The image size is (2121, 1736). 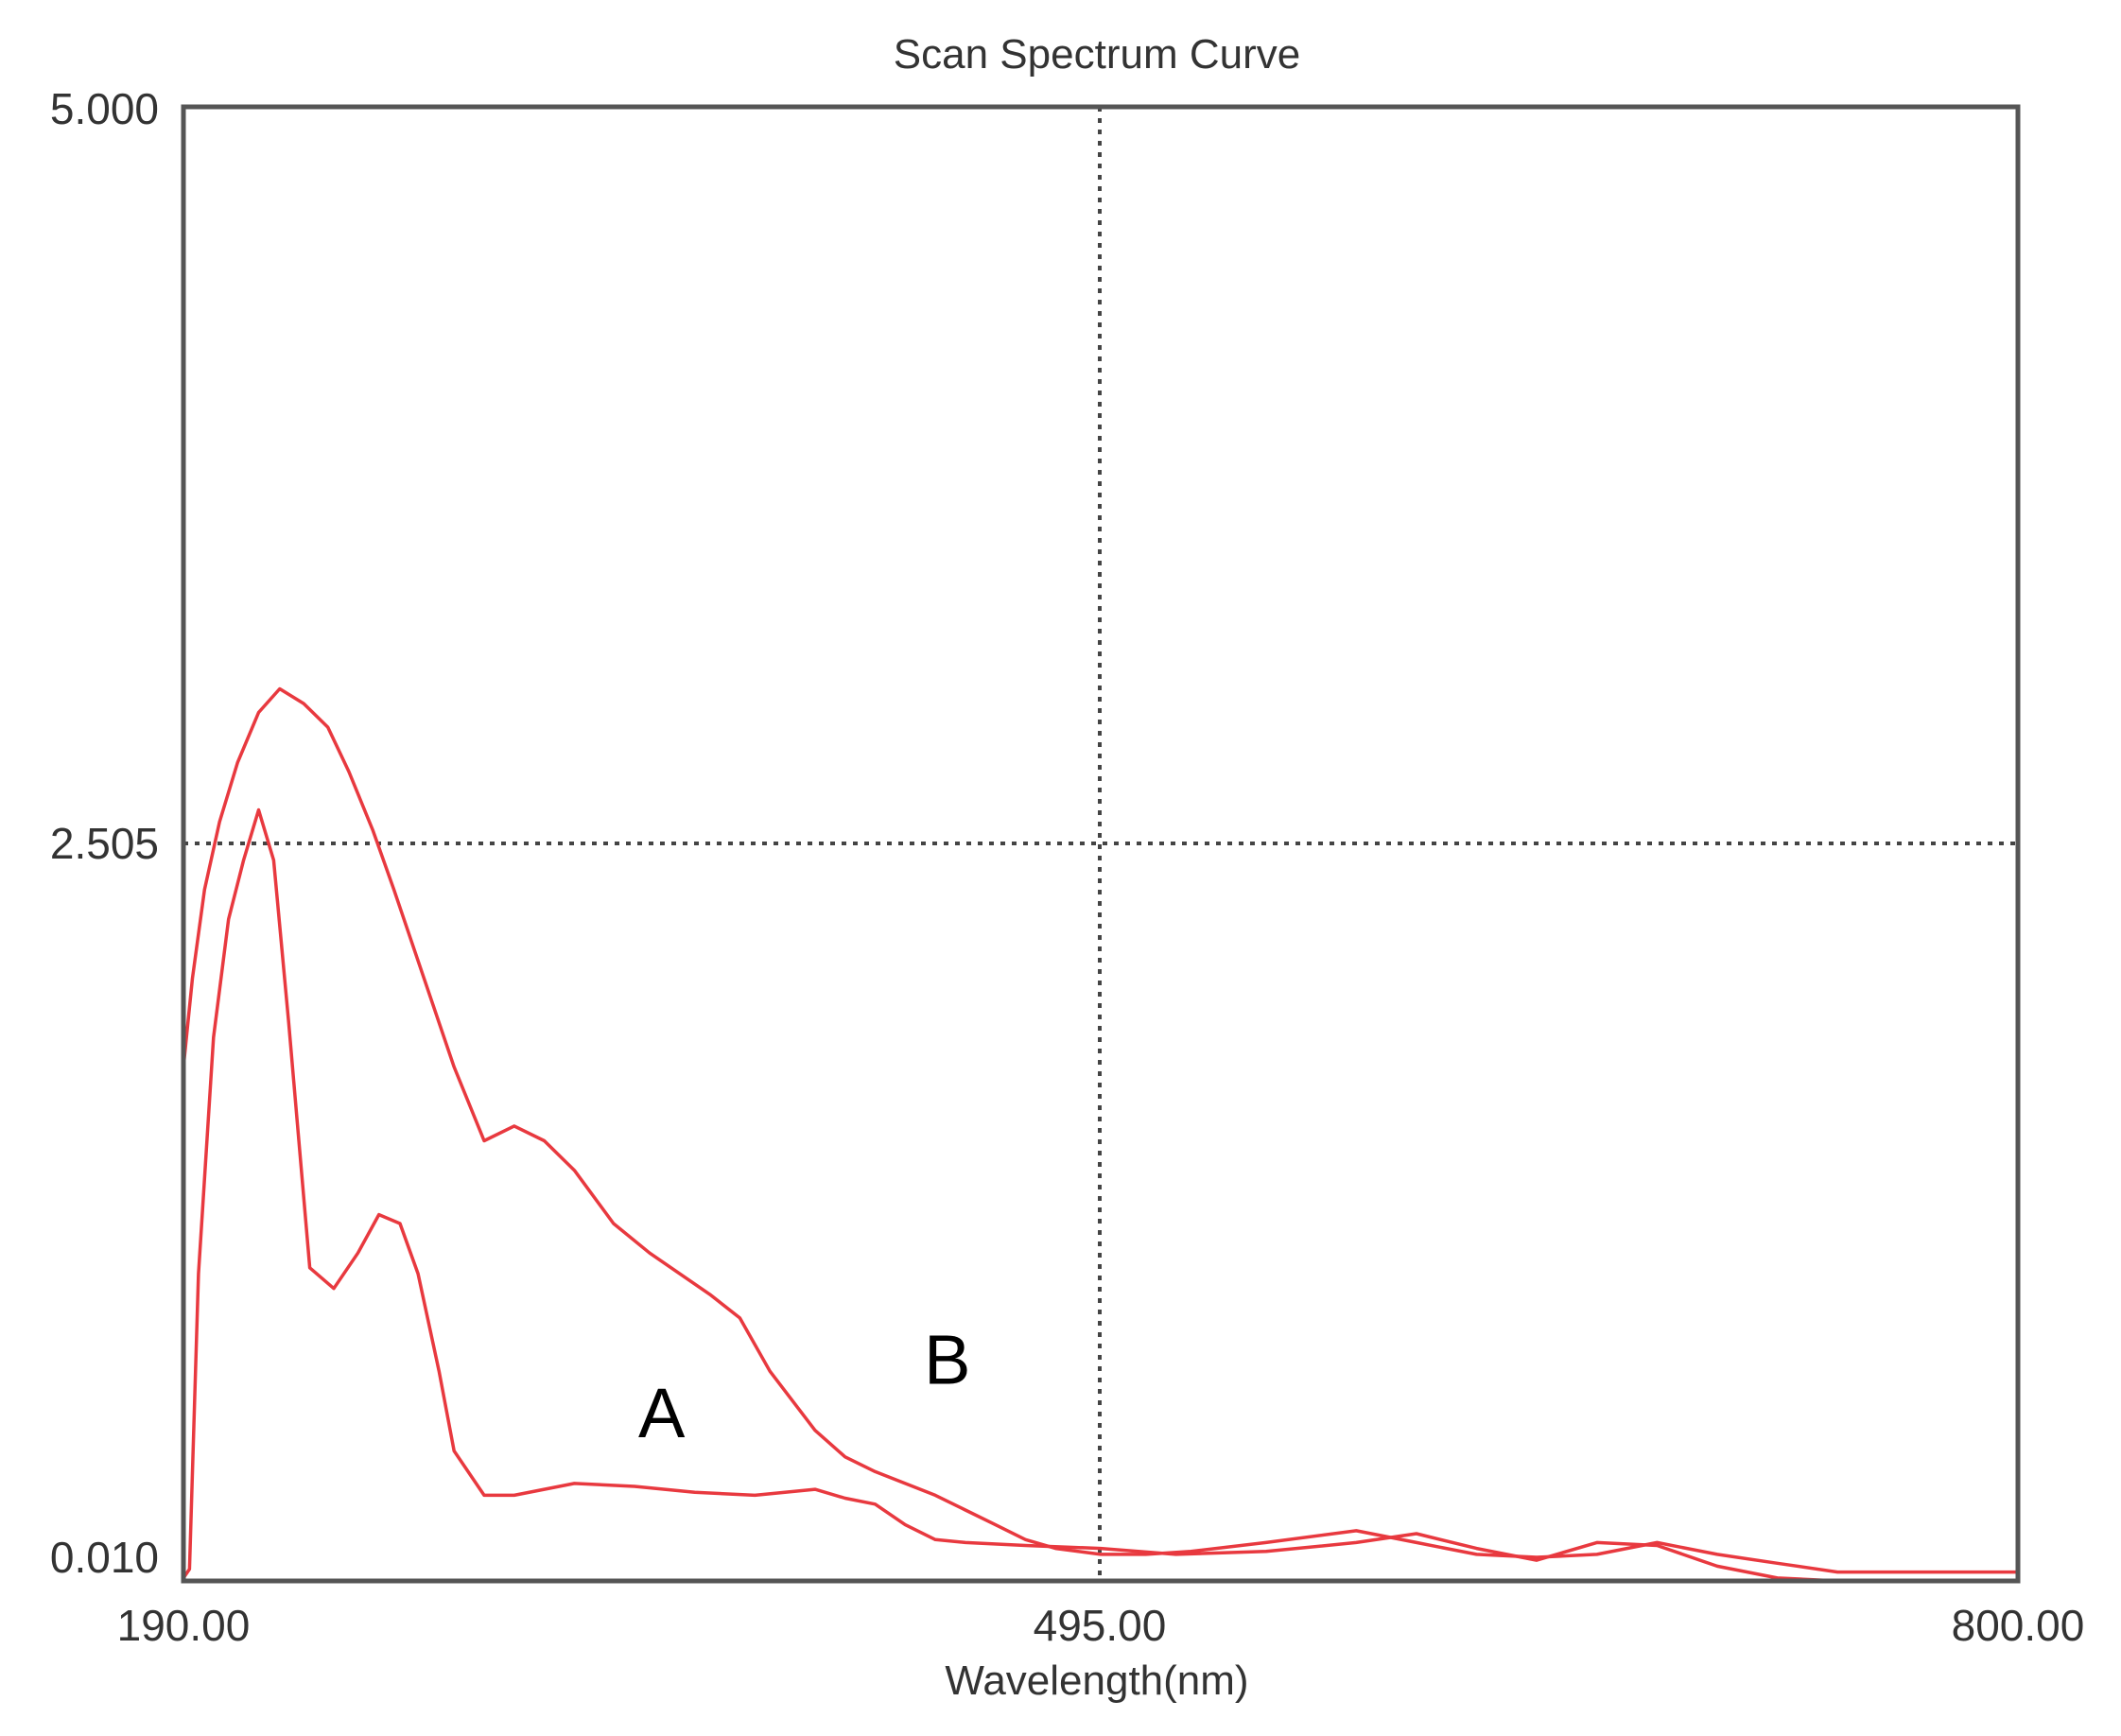 I want to click on x-axis-label: Wavelength(nm), so click(x=1096, y=1681).